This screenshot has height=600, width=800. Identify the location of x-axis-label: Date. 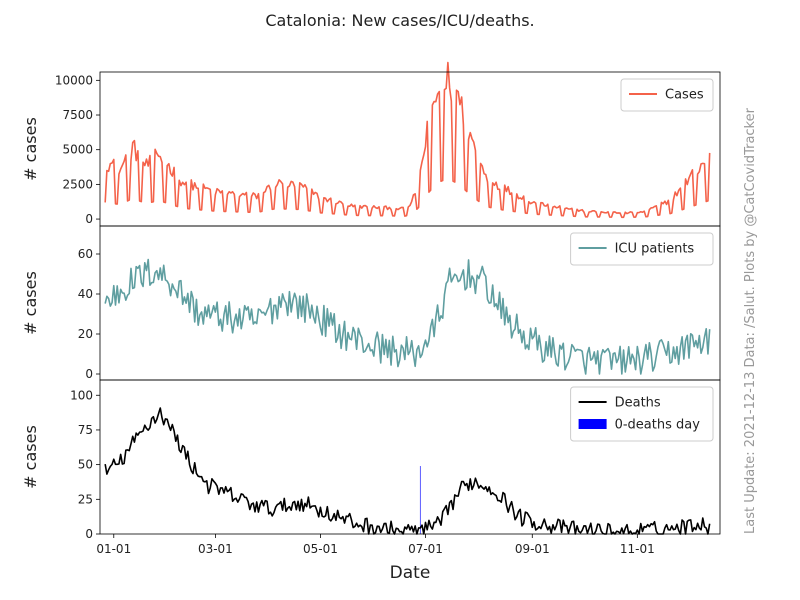
(410, 573).